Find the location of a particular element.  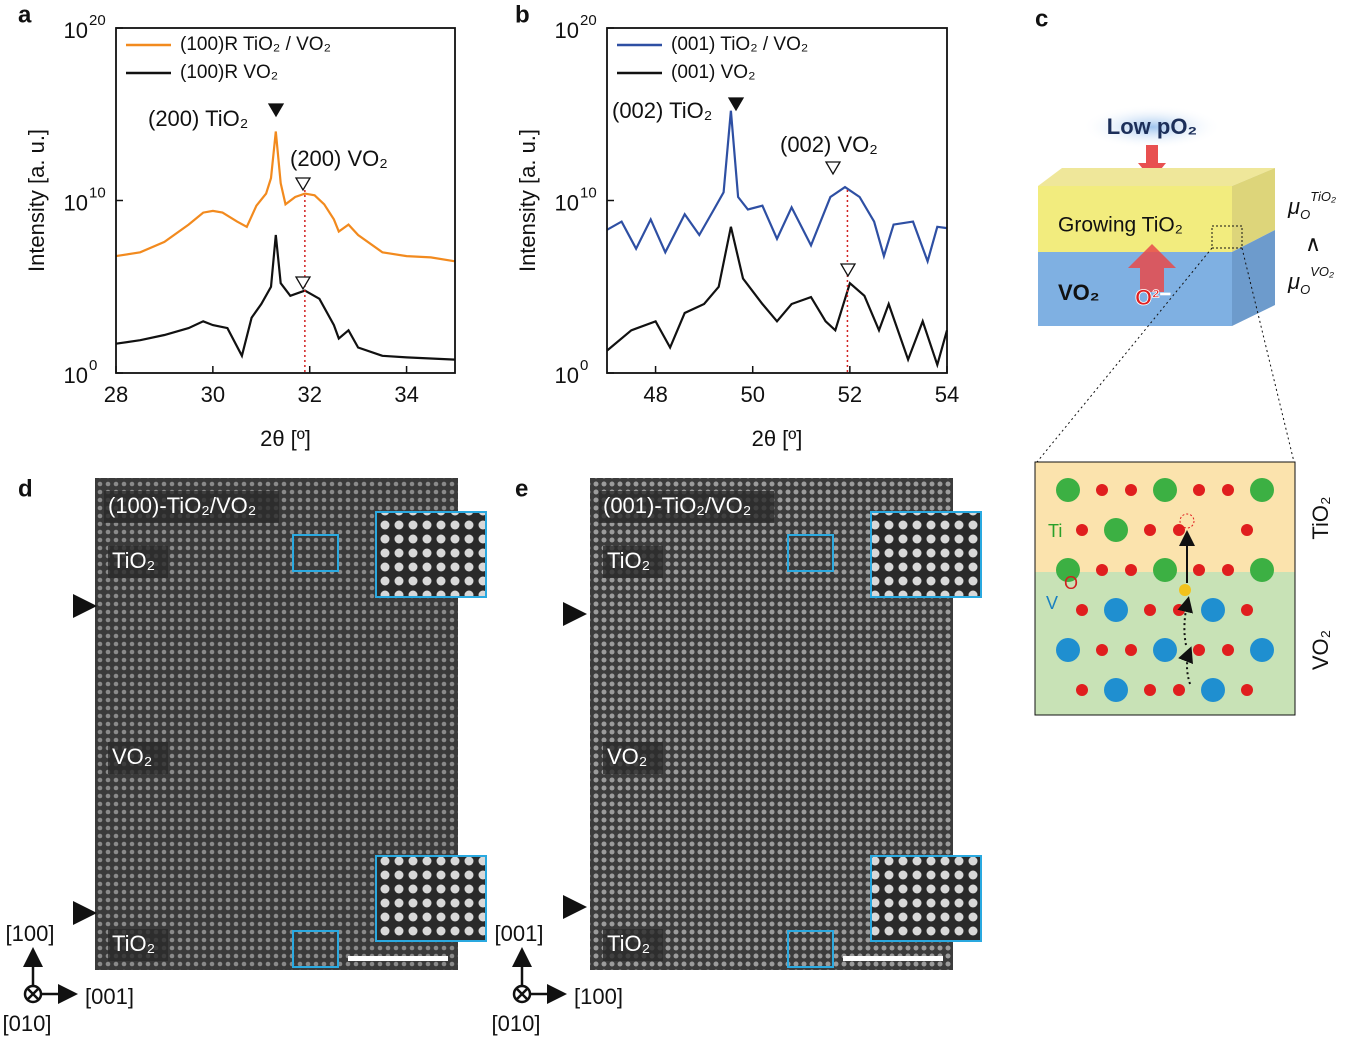

panel-letter: e is located at coordinates (521, 488).